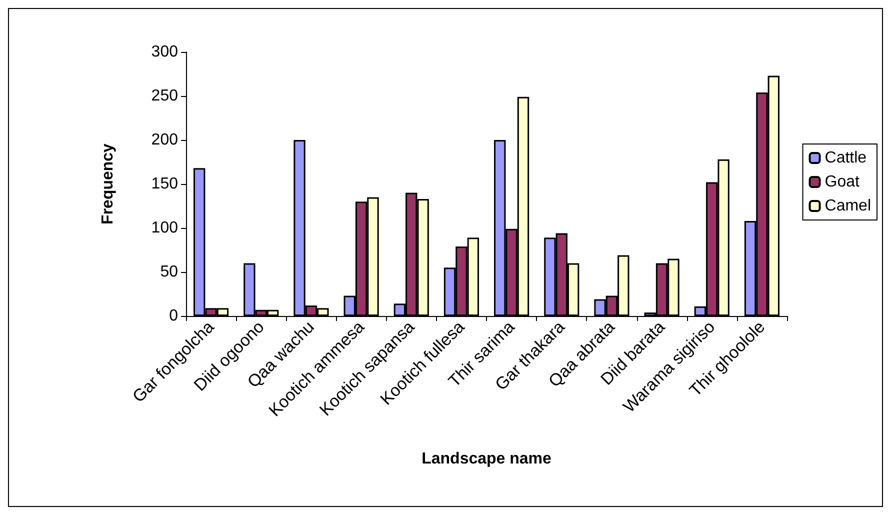 The width and height of the screenshot is (891, 515). I want to click on legend-label: Camel, so click(847, 206).